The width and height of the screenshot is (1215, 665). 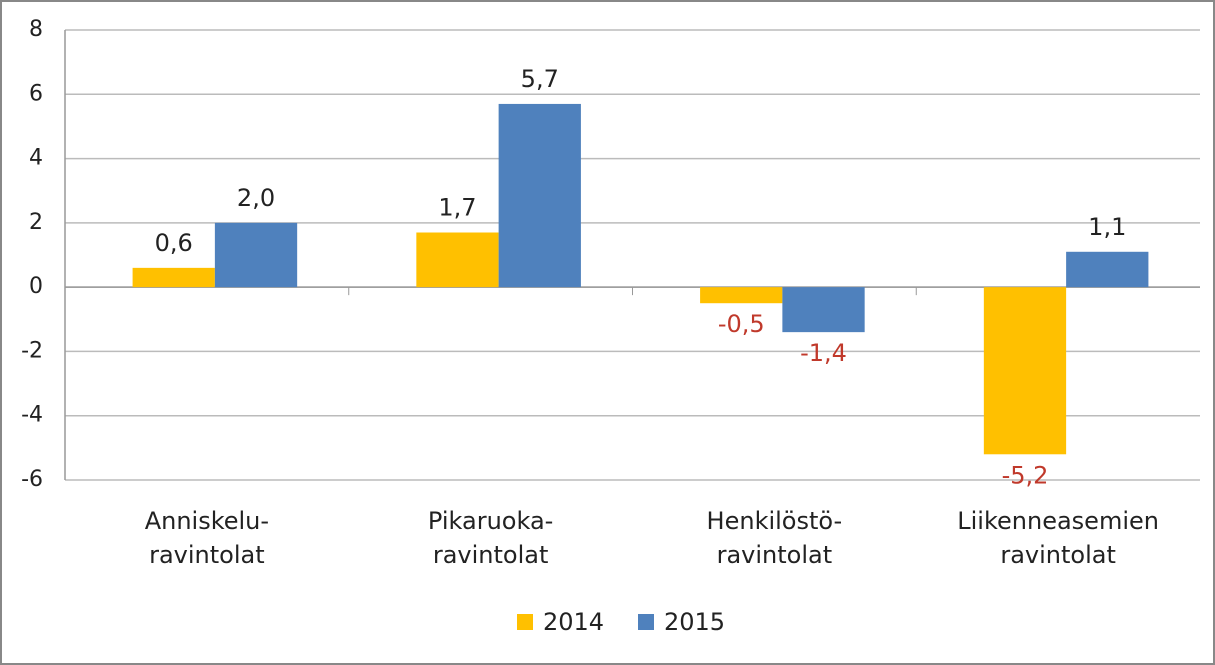 What do you see at coordinates (1025, 475) in the screenshot?
I see `data-label: -5,2` at bounding box center [1025, 475].